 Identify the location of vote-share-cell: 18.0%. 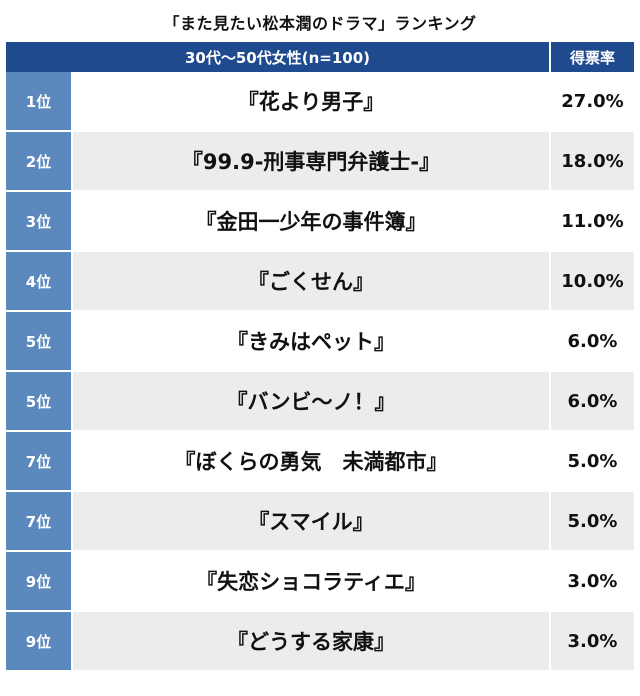
(592, 161).